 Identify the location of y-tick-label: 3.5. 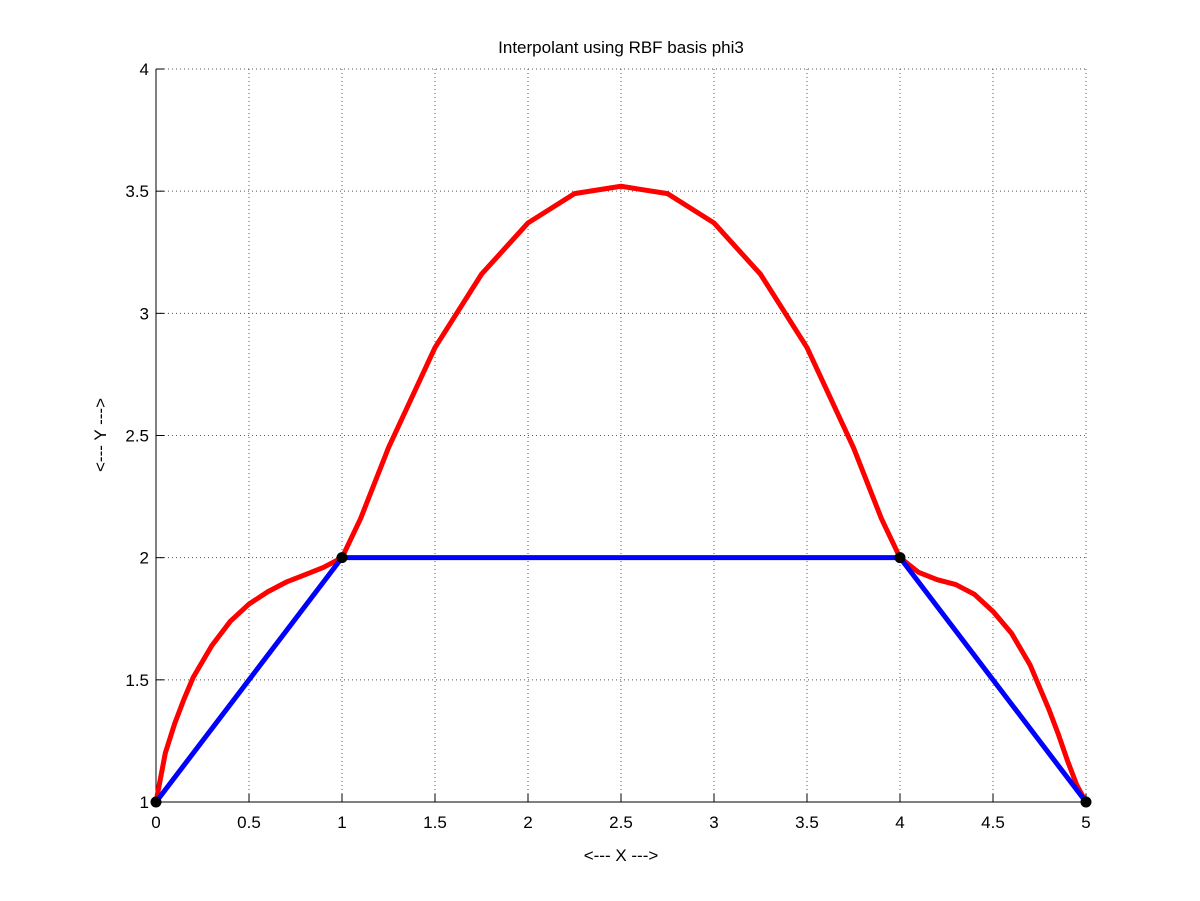
(137, 191).